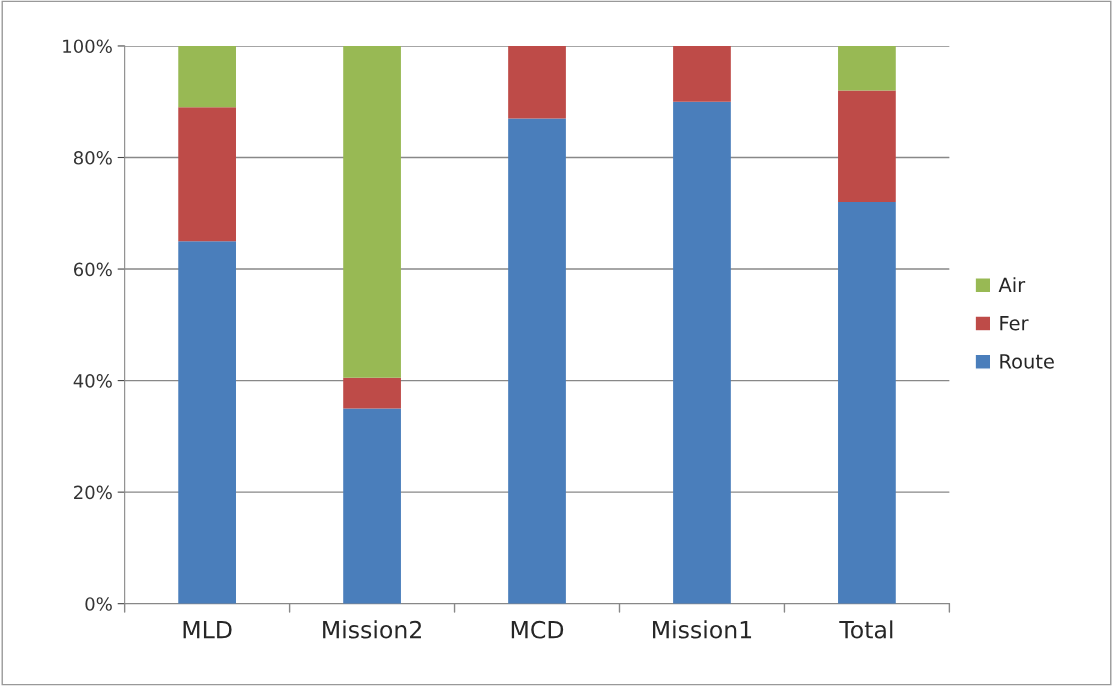 The image size is (1113, 686). Describe the element at coordinates (372, 629) in the screenshot. I see `x-tick-label: Mission2` at that location.